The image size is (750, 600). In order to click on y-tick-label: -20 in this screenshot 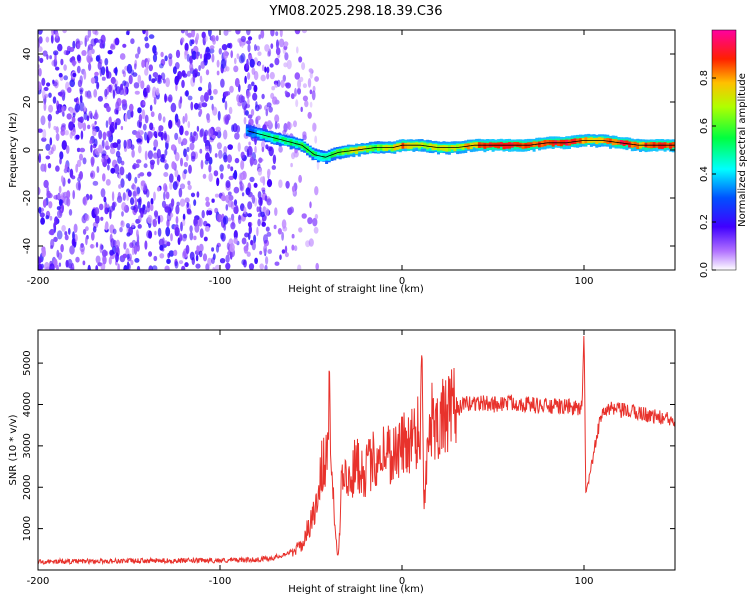, I will do `click(27, 198)`.